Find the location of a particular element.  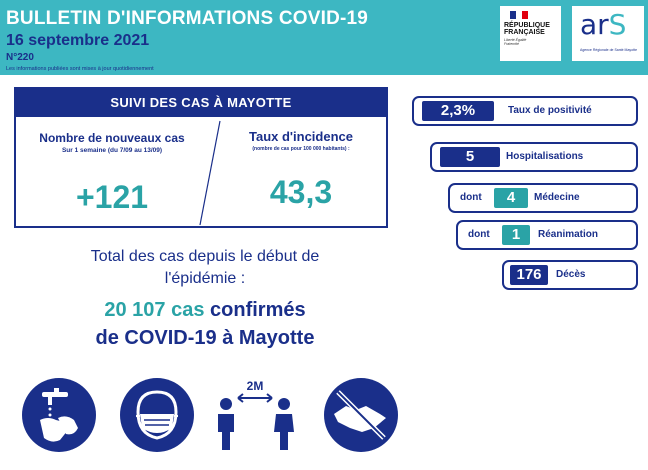

french-flag-icon is located at coordinates (519, 15).